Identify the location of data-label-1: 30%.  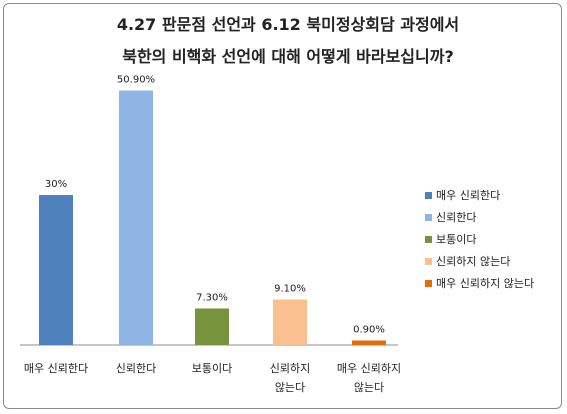
(56, 184).